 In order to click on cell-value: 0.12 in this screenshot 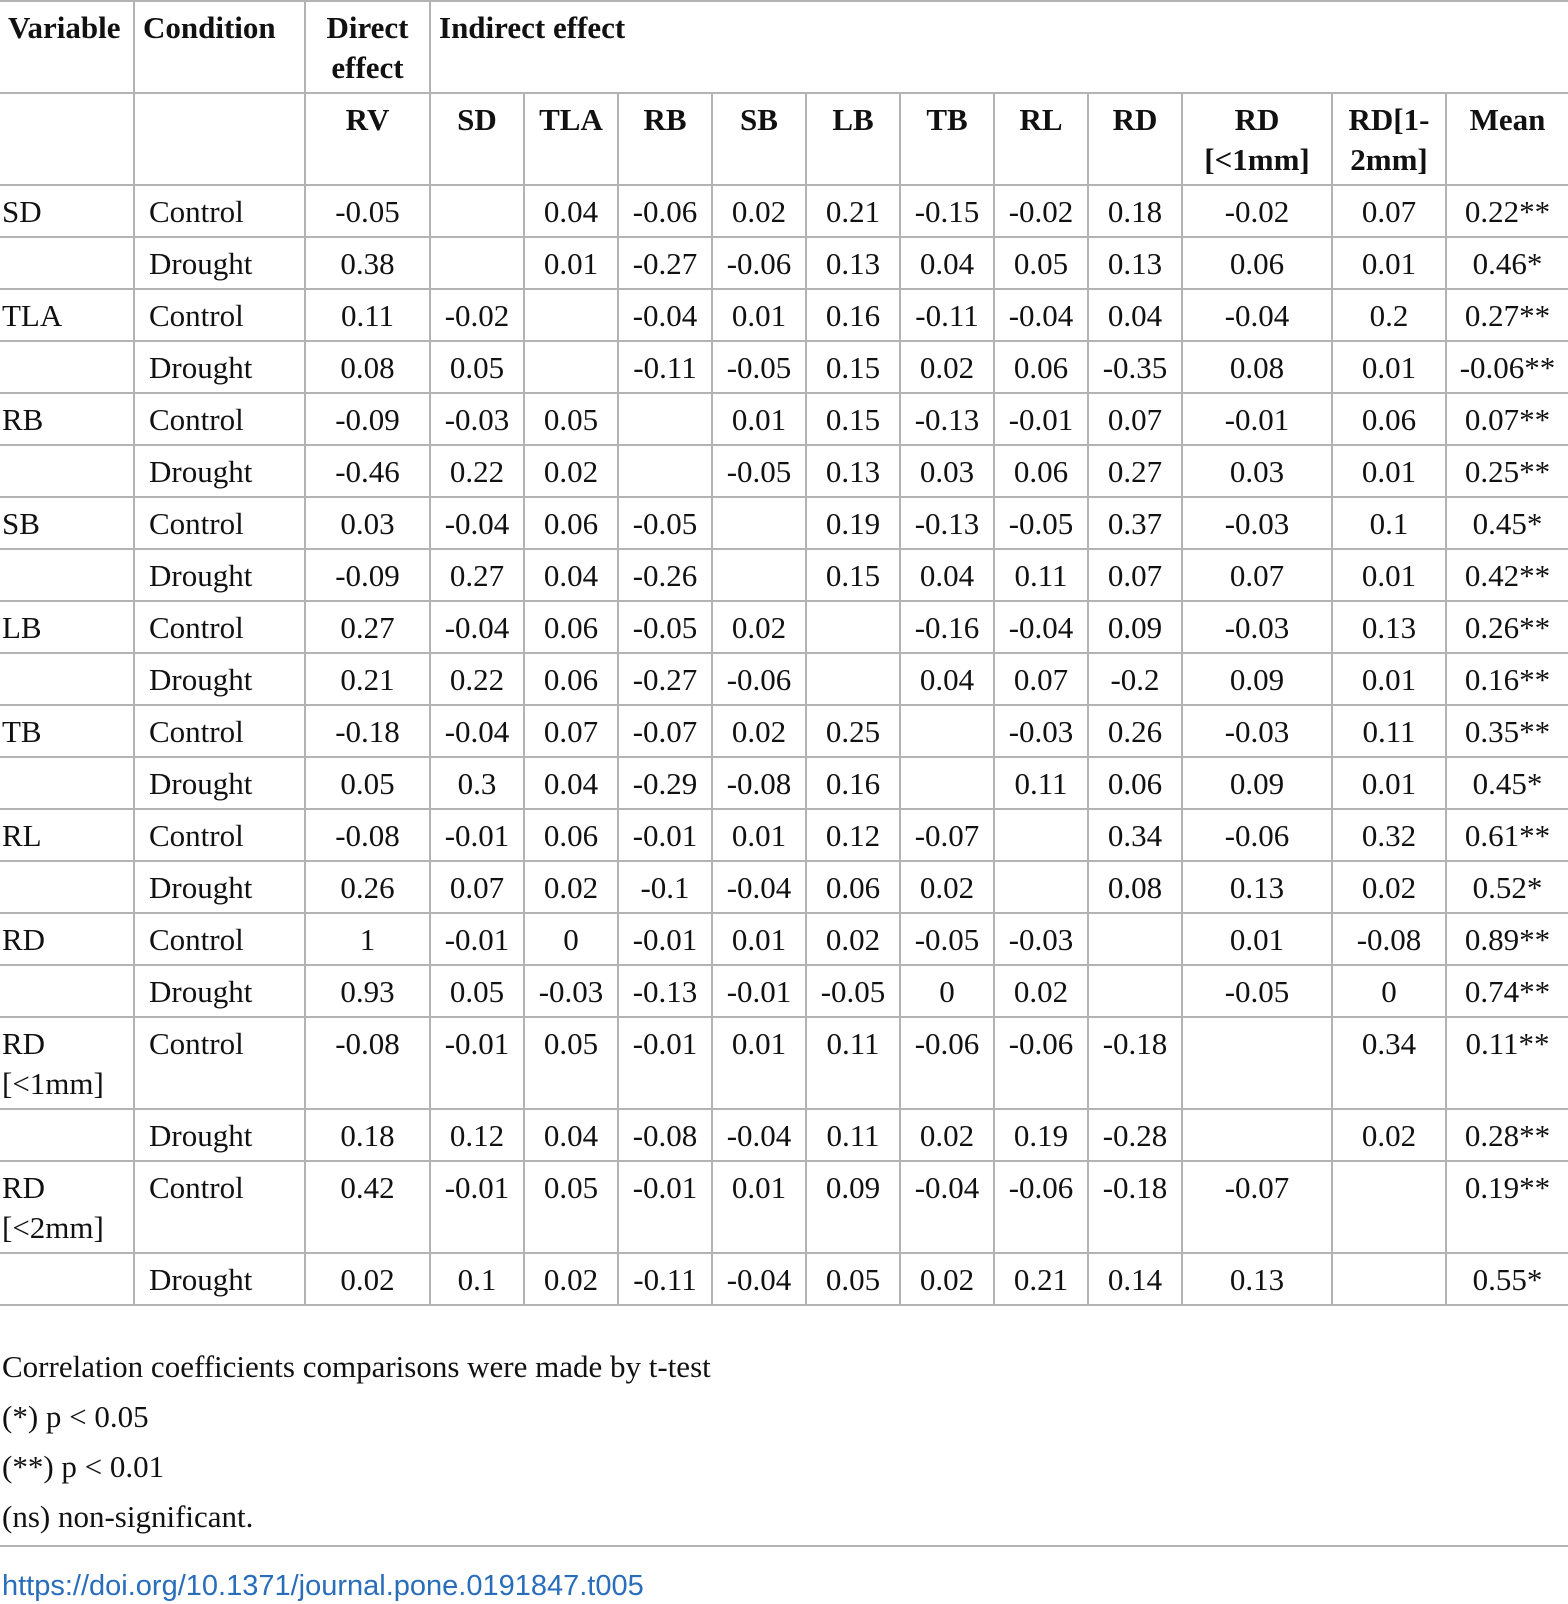, I will do `click(476, 1135)`.